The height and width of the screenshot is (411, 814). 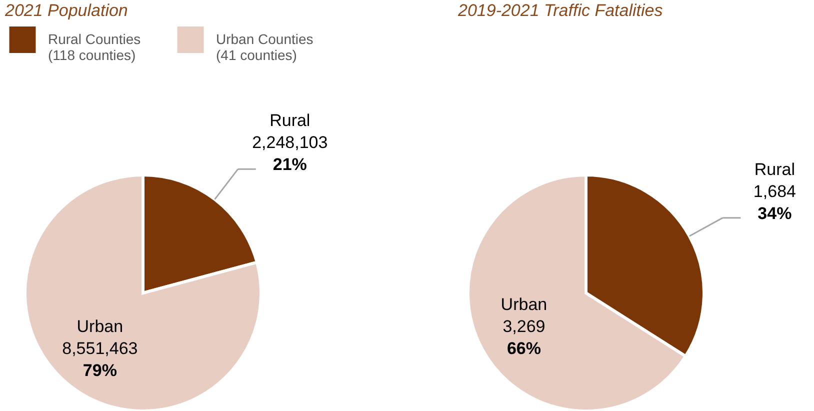 I want to click on text: 34%, so click(x=775, y=213).